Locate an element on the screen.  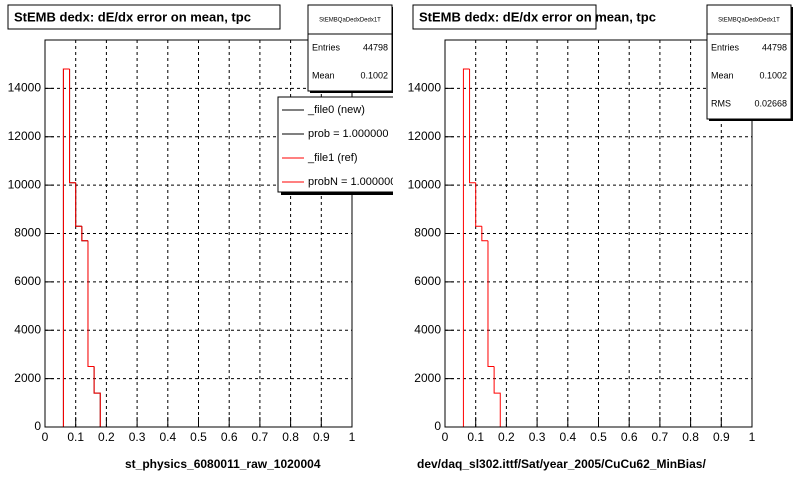
legend-box is located at coordinates (335, 144).